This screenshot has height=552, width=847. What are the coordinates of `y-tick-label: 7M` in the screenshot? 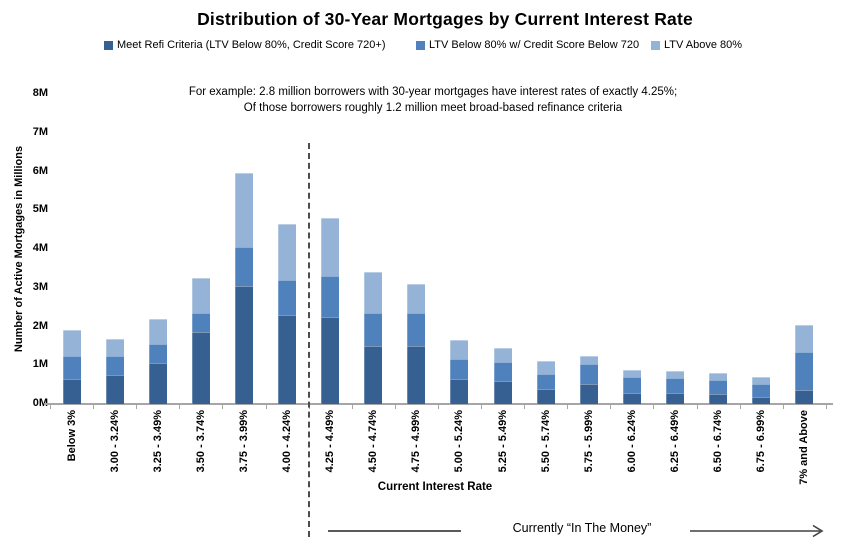 It's located at (40, 131).